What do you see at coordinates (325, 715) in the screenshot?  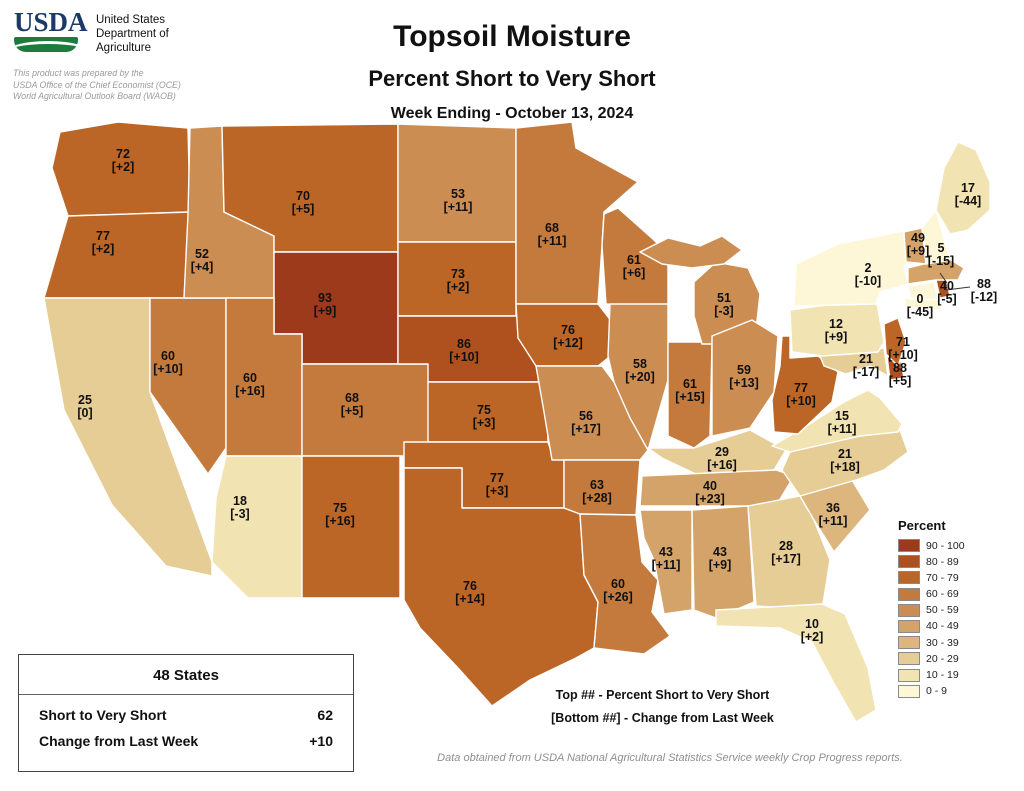 I see `summary-row-value: 62` at bounding box center [325, 715].